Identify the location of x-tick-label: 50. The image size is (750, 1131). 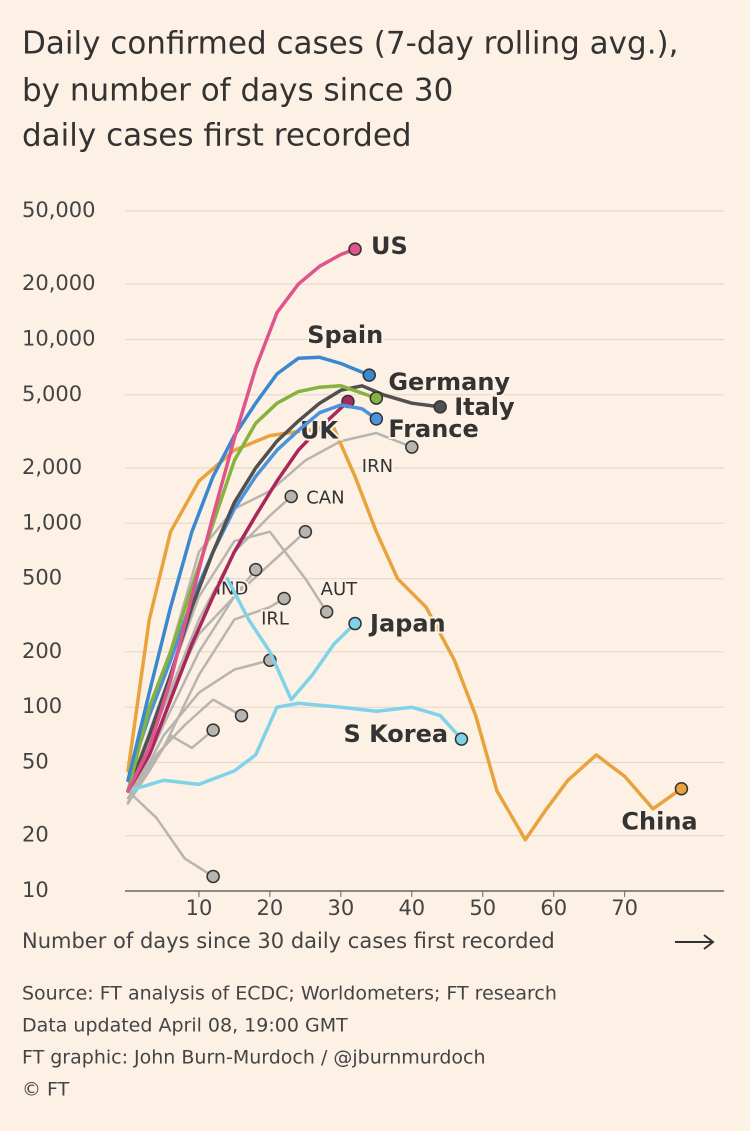
(482, 908).